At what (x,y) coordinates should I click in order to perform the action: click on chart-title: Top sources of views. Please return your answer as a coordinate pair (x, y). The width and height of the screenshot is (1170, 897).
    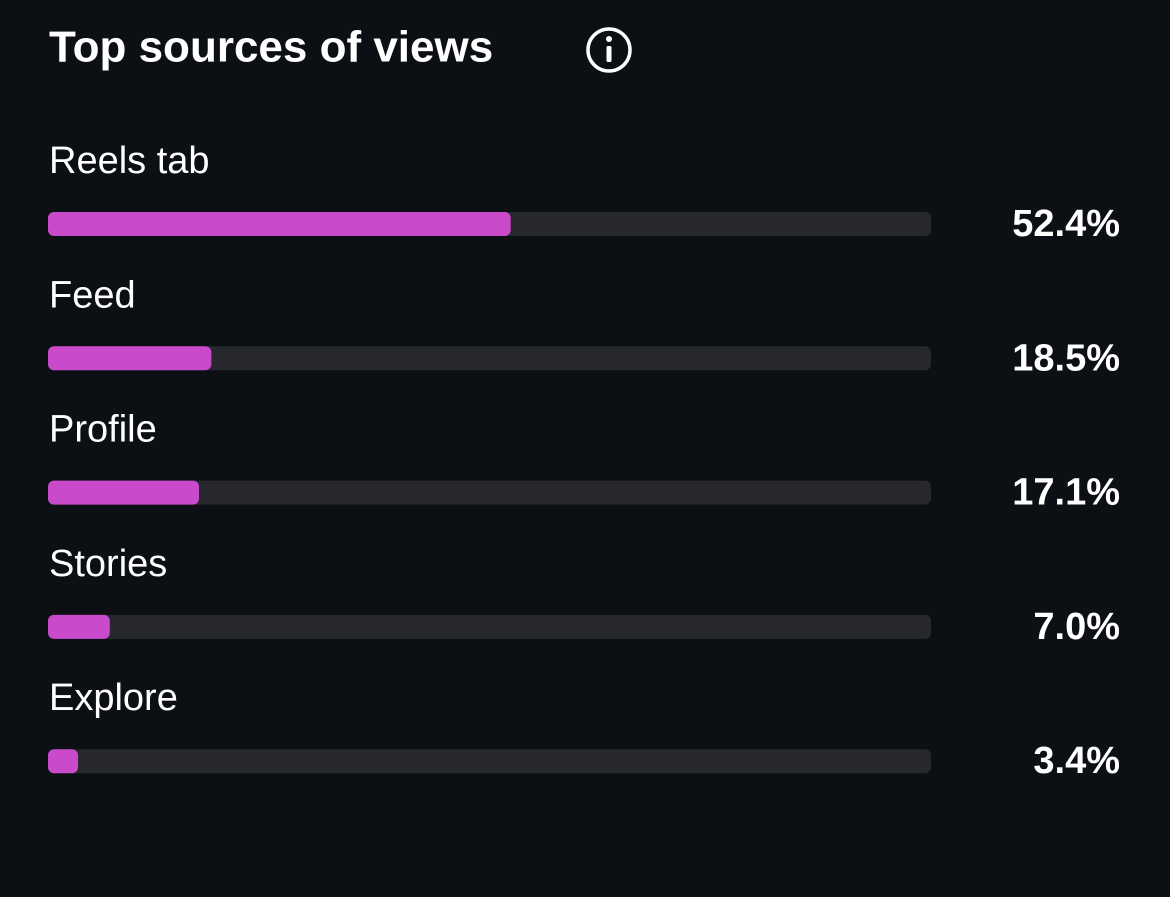
    Looking at the image, I should click on (271, 47).